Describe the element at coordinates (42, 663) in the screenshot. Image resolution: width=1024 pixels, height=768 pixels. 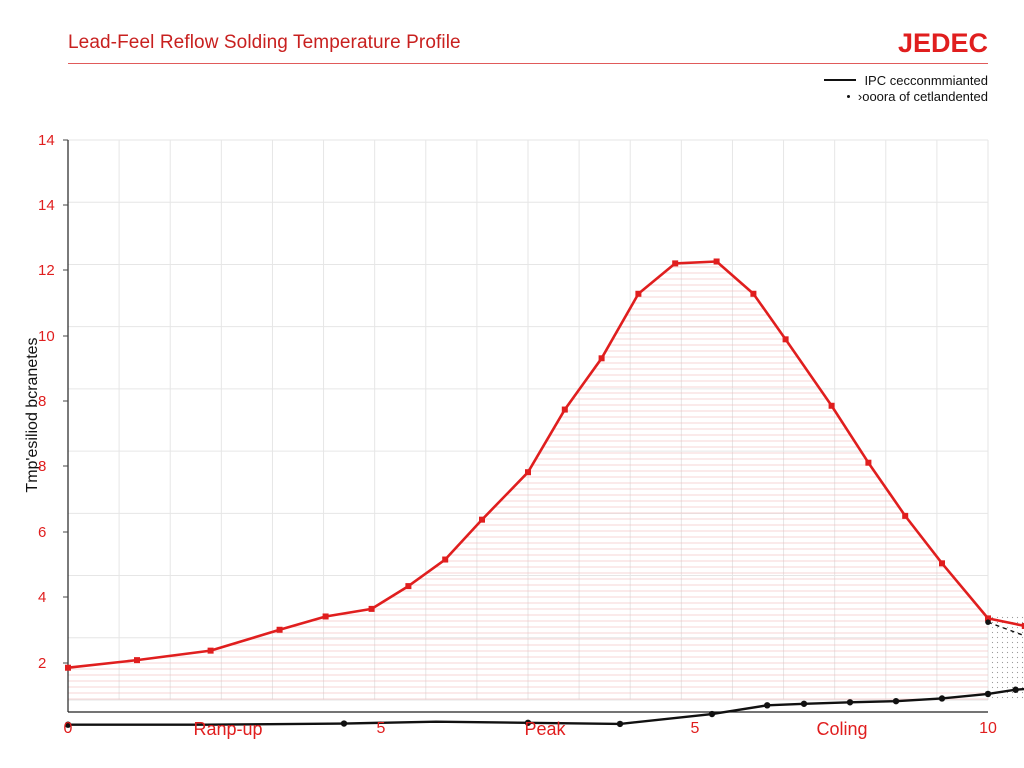
I see `y-tick-label: 2` at that location.